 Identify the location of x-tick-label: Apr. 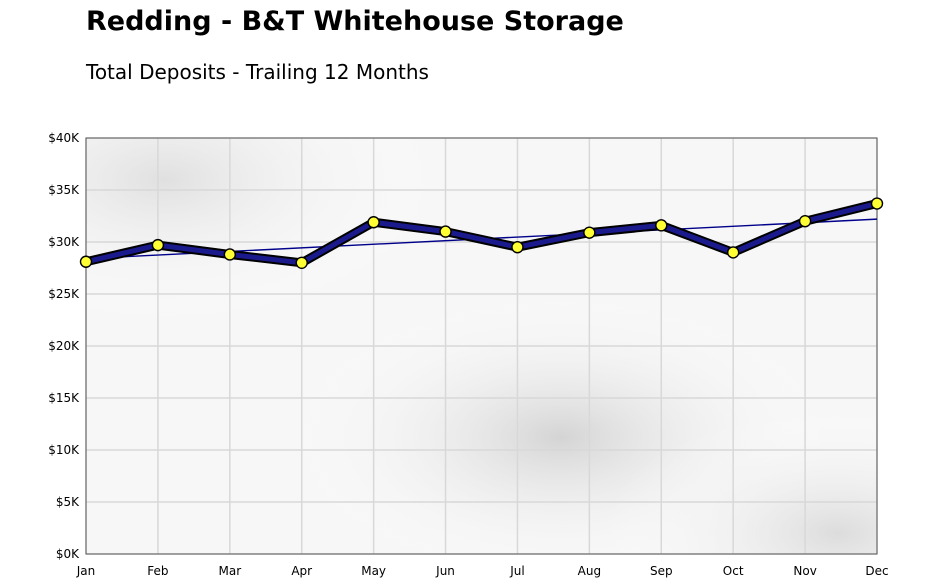
(301, 571).